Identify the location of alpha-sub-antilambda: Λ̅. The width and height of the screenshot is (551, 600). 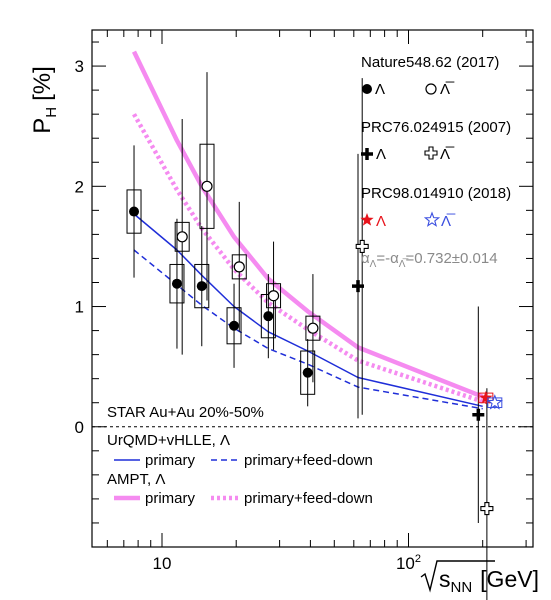
(404, 264).